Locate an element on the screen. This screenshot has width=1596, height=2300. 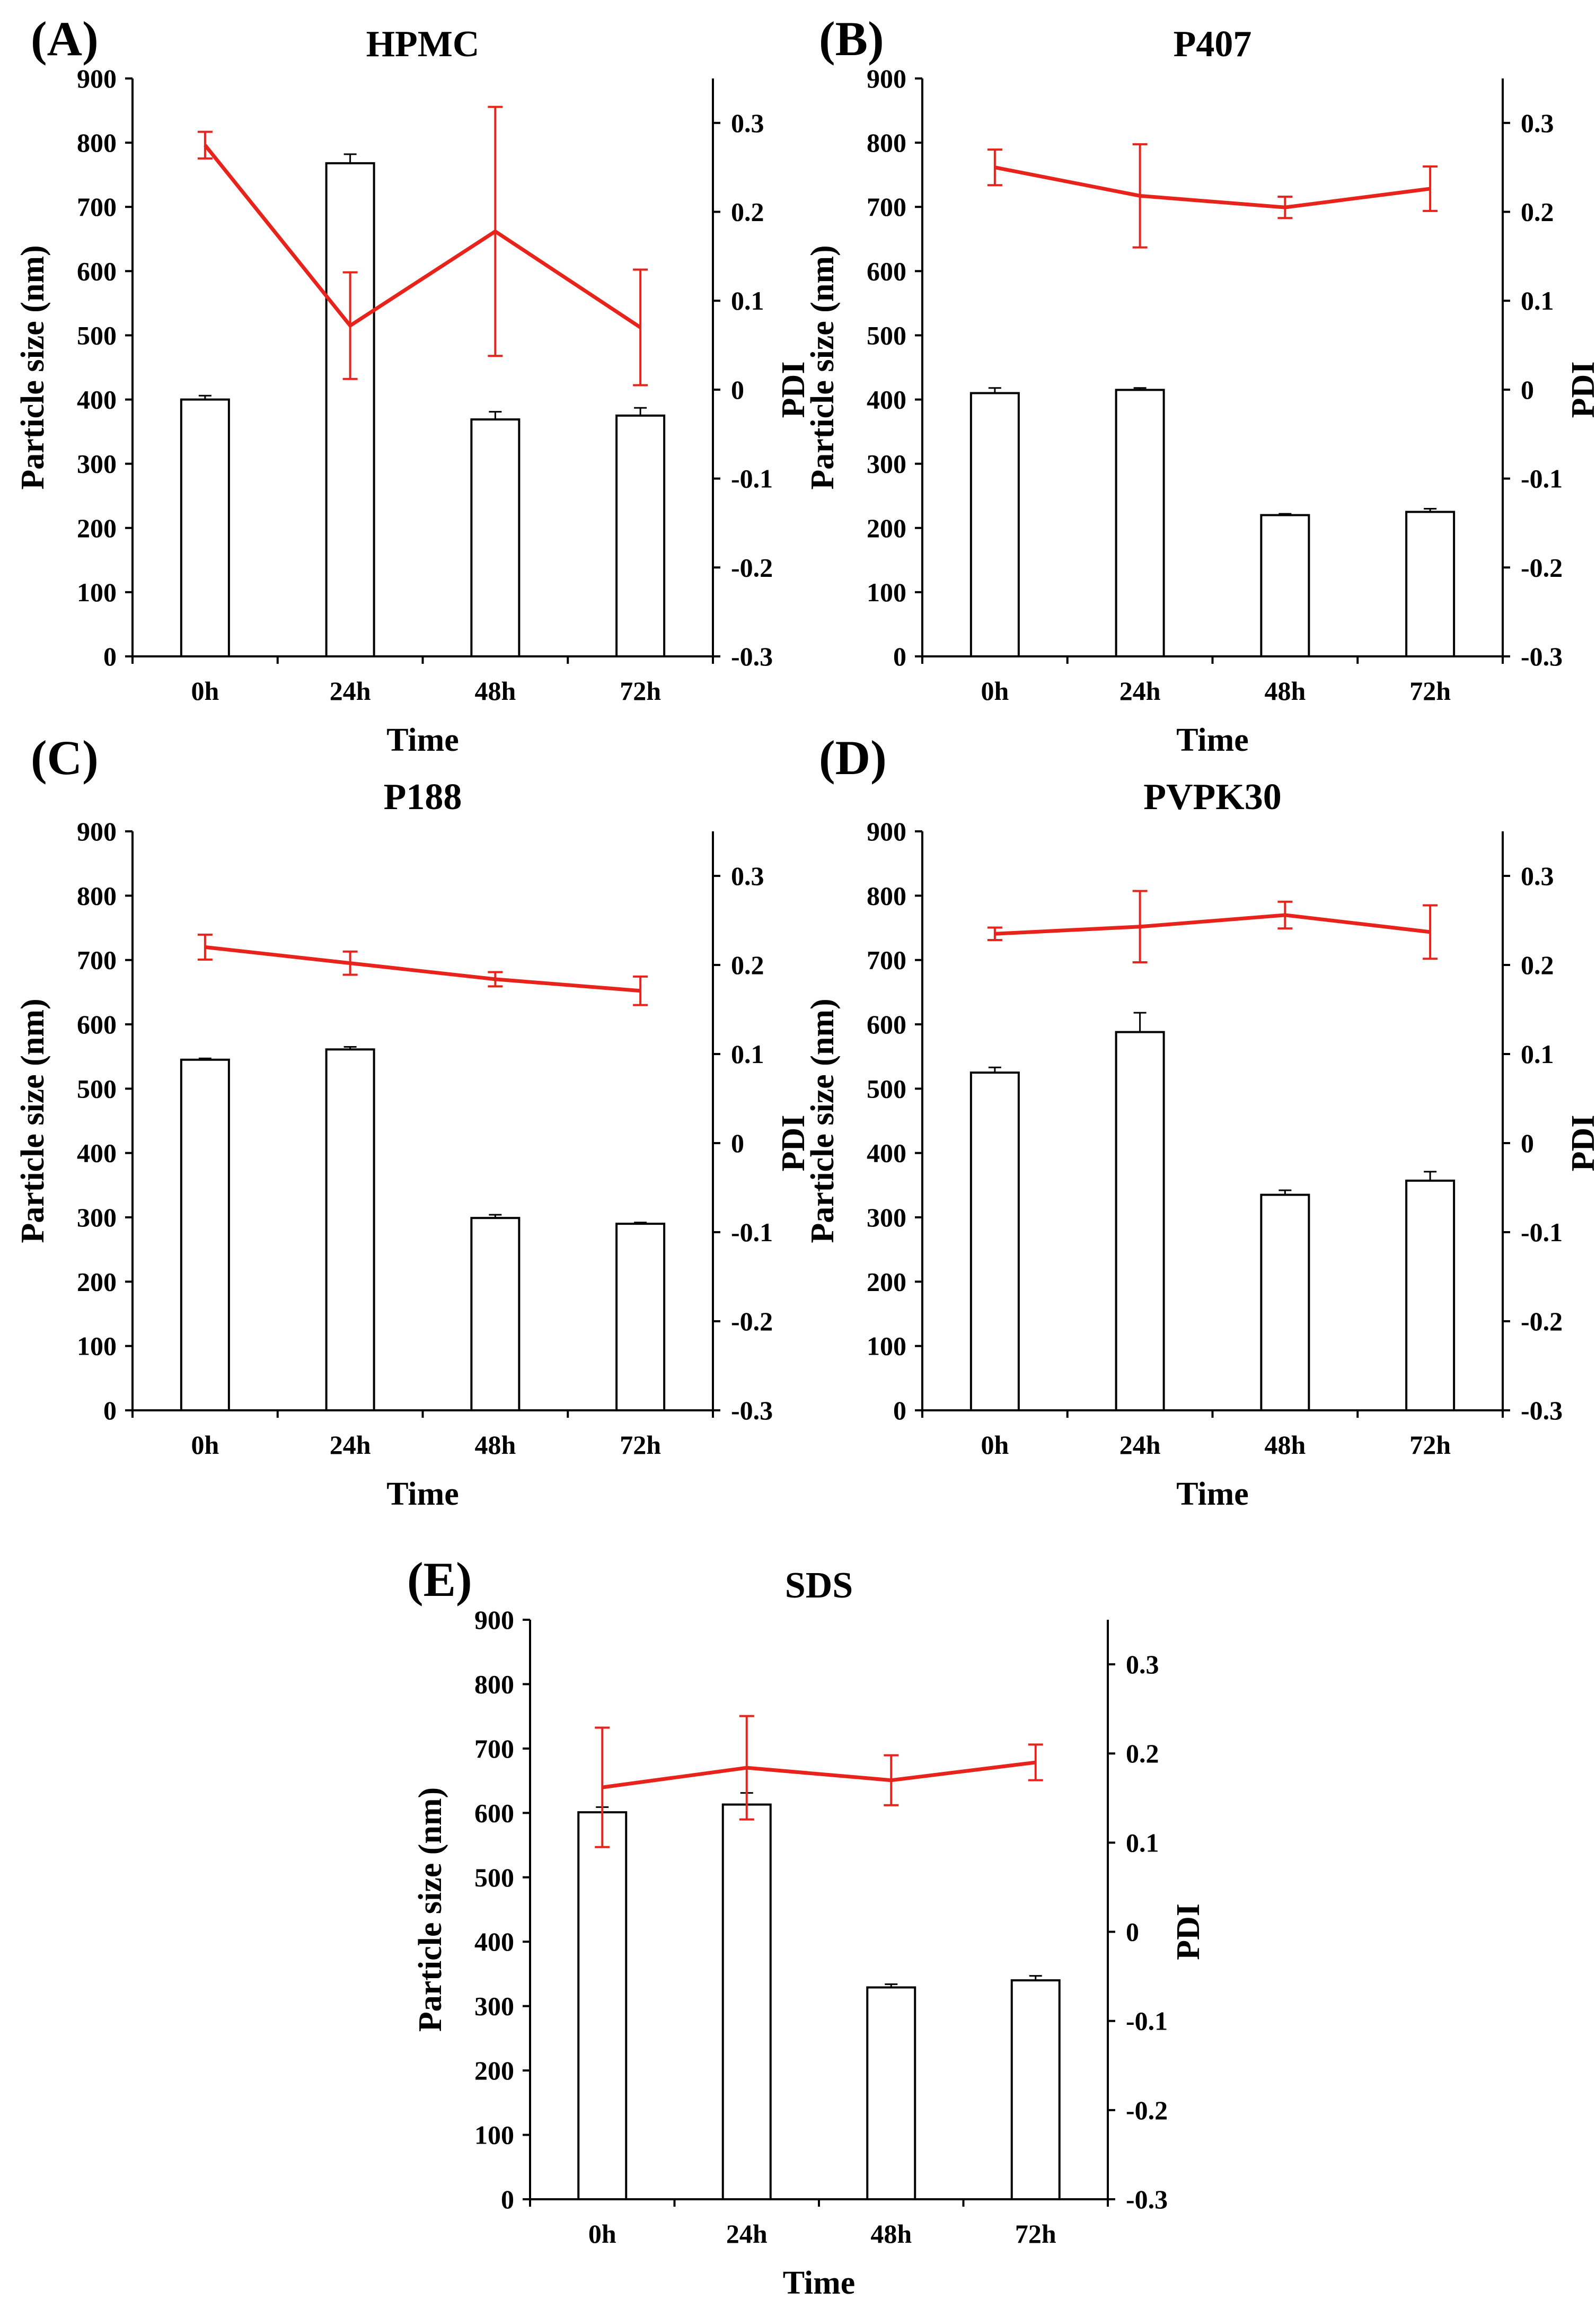
chart-title: HPMC is located at coordinates (423, 44).